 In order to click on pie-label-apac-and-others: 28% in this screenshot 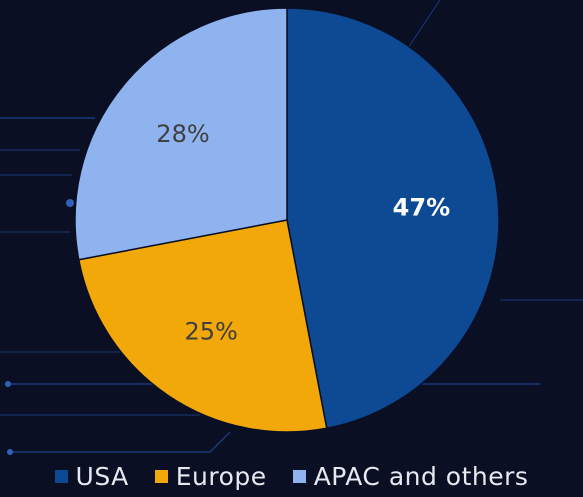, I will do `click(182, 134)`.